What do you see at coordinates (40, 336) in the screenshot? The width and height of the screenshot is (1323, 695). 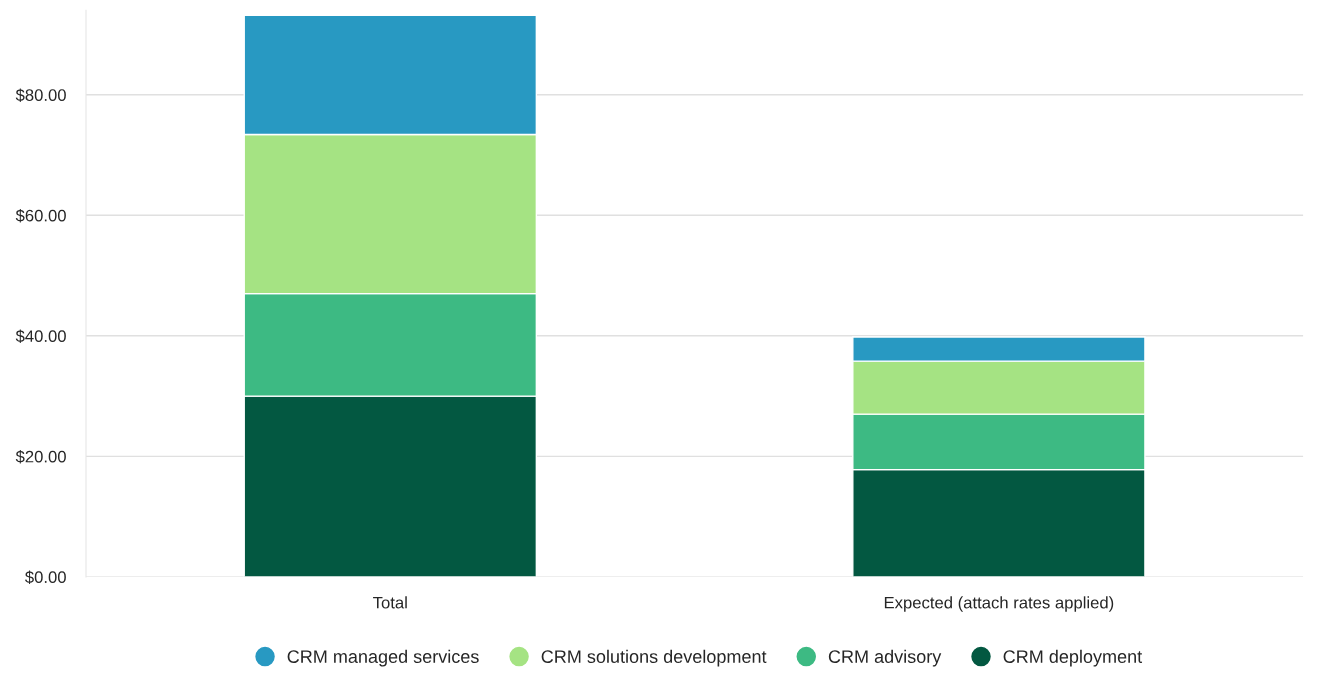 I see `y-tick-label: $40.00` at bounding box center [40, 336].